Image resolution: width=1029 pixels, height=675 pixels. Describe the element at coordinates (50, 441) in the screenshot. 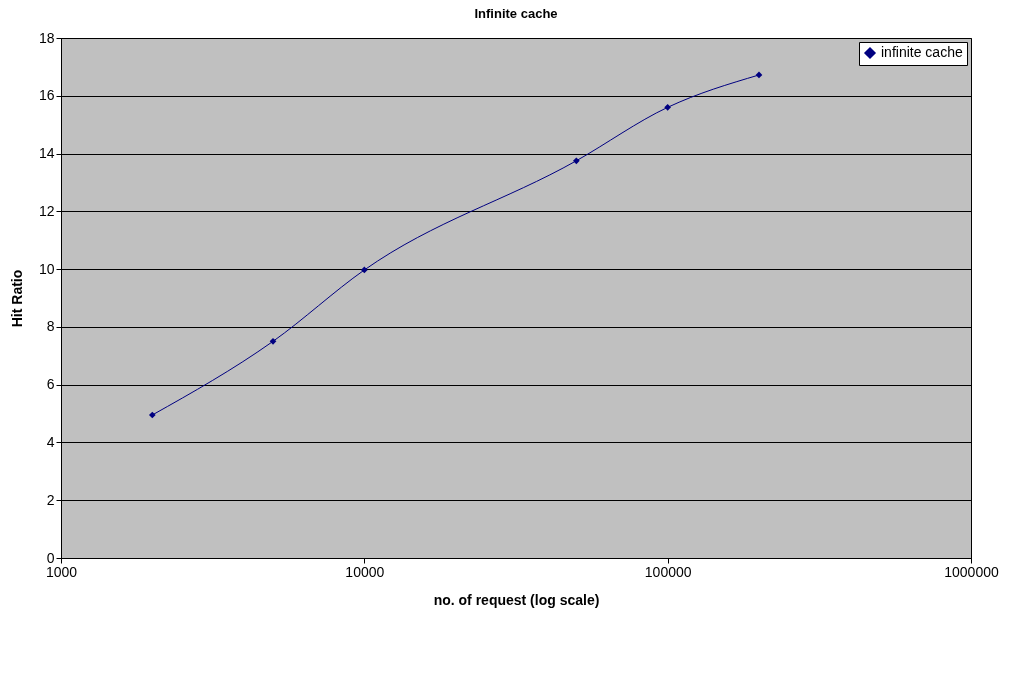

I see `y-tick-label: 4` at that location.